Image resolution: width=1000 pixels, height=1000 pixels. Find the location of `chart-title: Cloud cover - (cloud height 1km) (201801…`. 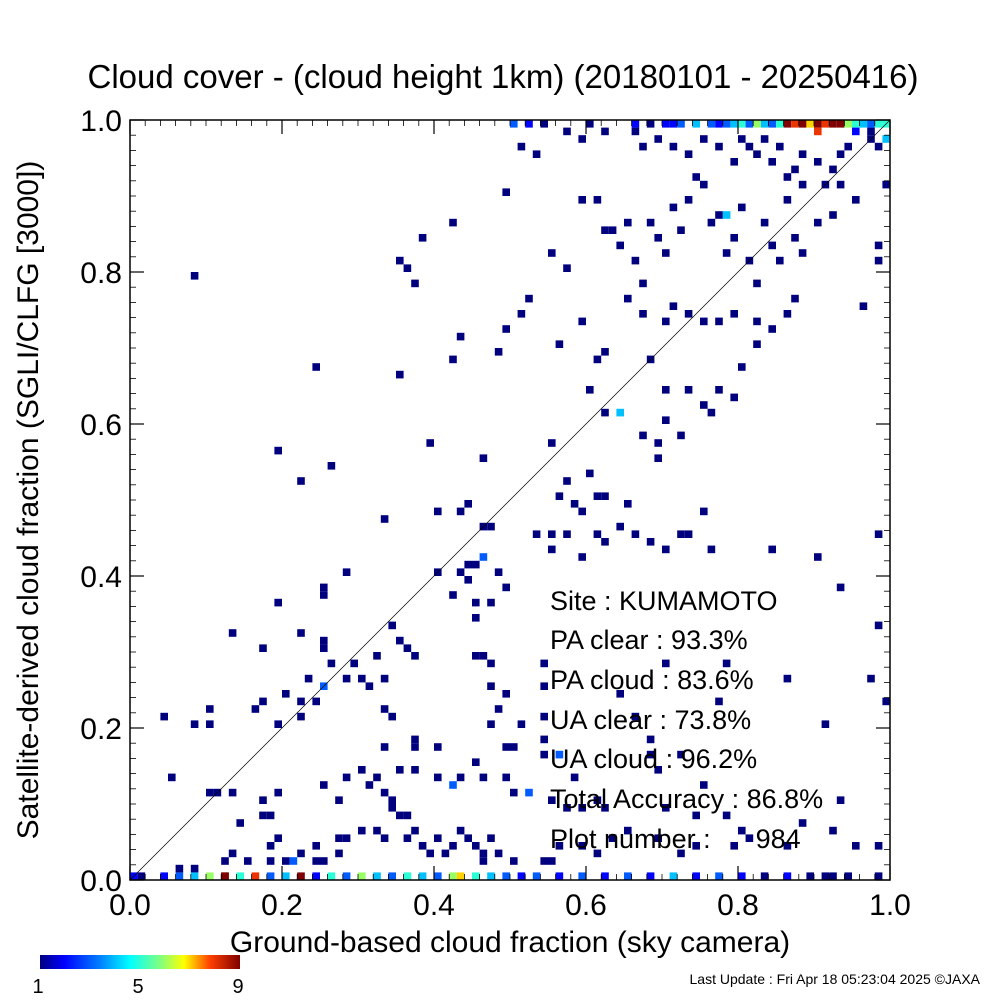

chart-title: Cloud cover - (cloud height 1km) (201801… is located at coordinates (503, 76).